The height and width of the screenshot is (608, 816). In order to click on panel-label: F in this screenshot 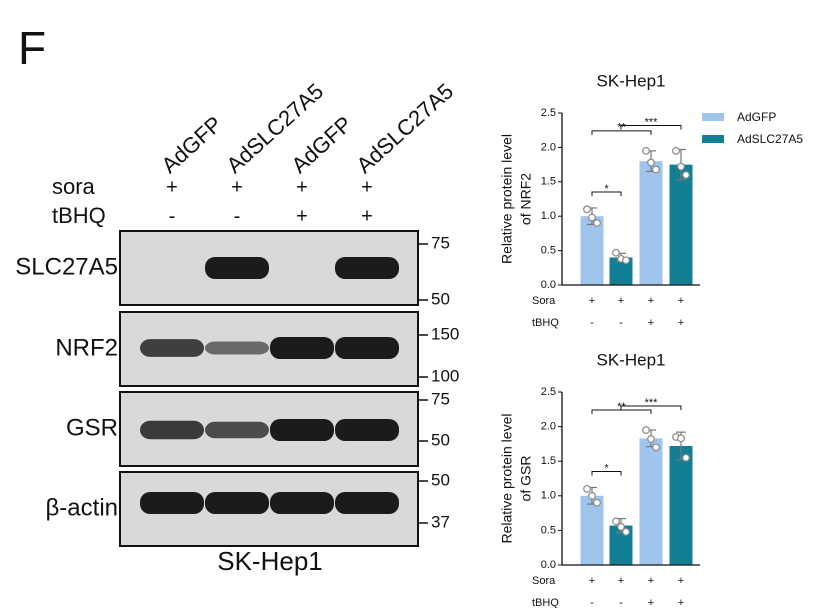, I will do `click(32, 48)`.